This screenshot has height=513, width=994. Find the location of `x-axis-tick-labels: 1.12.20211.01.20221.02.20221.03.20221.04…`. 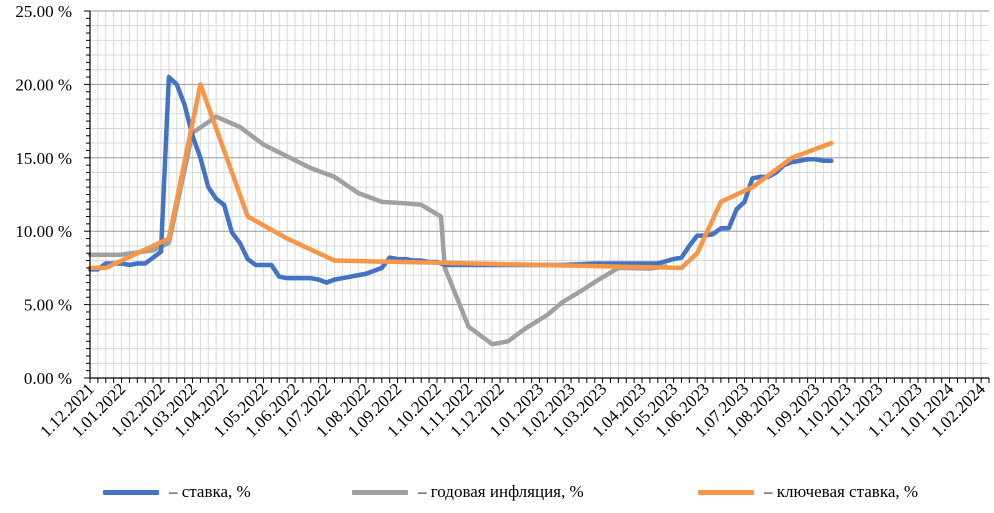

x-axis-tick-labels: 1.12.20211.01.20221.02.20221.03.20221.04… is located at coordinates (512, 410).